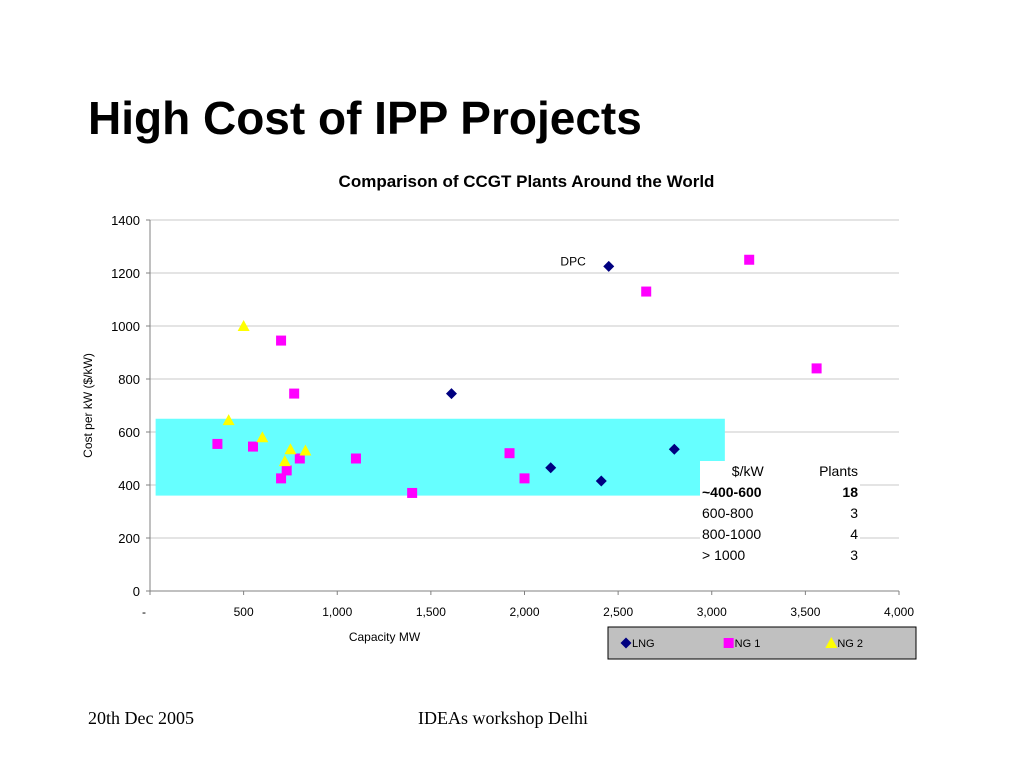  I want to click on x-tick-label: 500, so click(244, 612).